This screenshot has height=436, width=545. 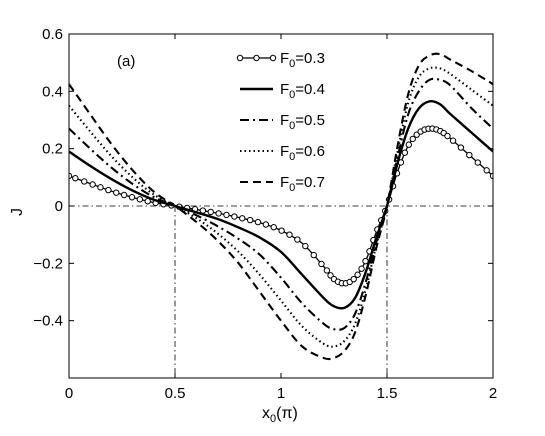 I want to click on x-tick-label: 0.5, so click(x=175, y=393).